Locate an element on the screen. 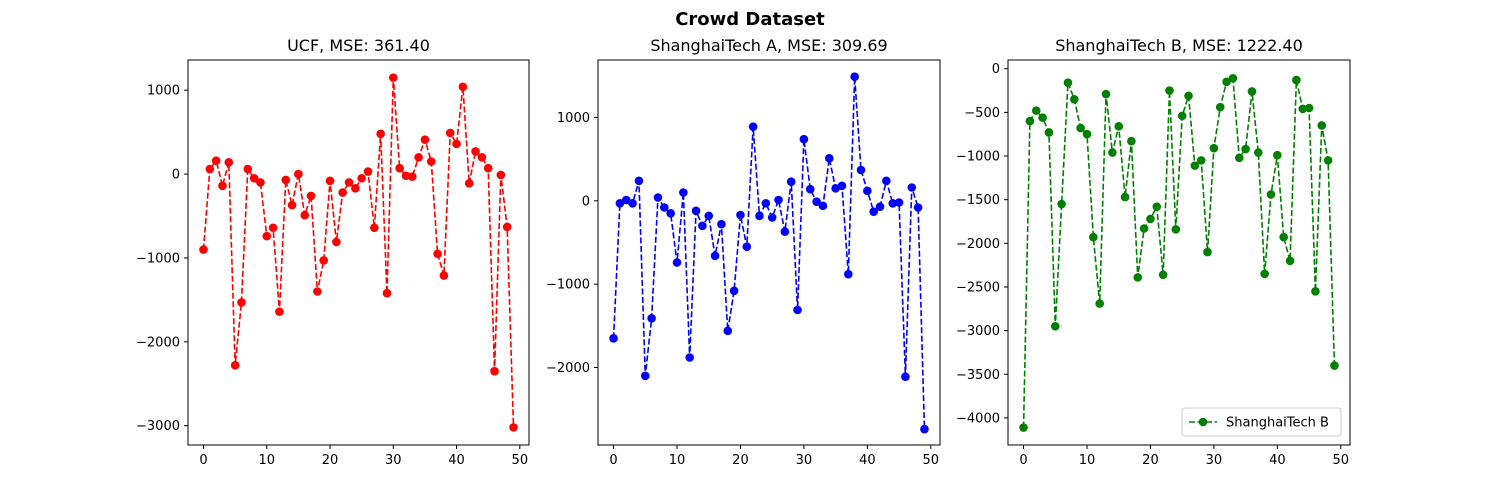 The width and height of the screenshot is (1500, 500). panel-title-ucf: UCF, MSE: 361.40 is located at coordinates (358, 45).